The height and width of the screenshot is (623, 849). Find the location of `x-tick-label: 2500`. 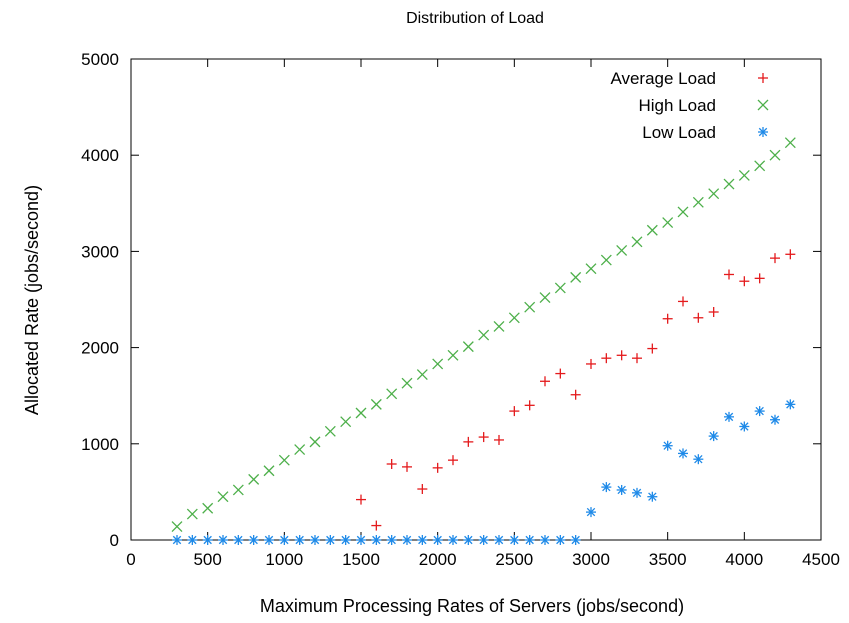

x-tick-label: 2500 is located at coordinates (514, 559).